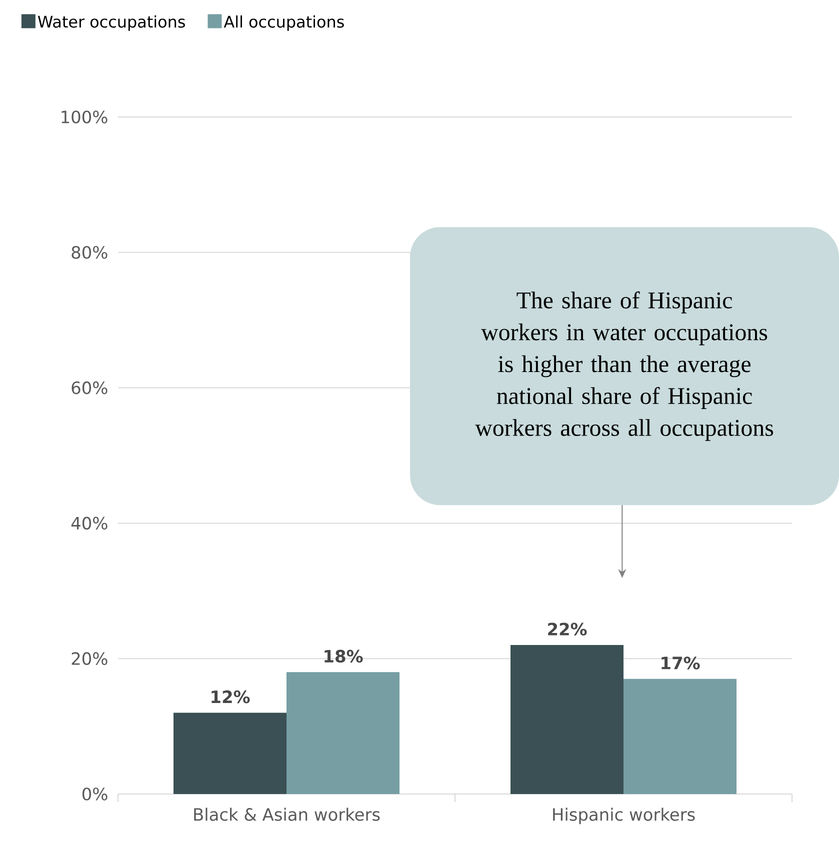 This screenshot has width=839, height=841. What do you see at coordinates (95, 794) in the screenshot?
I see `y-tick-label: 0%` at bounding box center [95, 794].